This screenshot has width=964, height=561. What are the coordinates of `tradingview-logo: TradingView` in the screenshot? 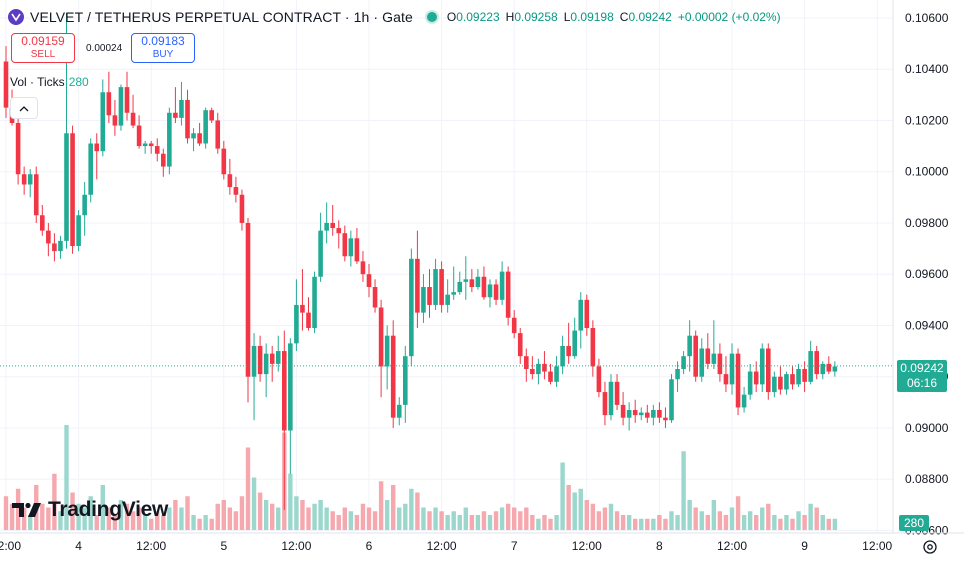 It's located at (90, 510).